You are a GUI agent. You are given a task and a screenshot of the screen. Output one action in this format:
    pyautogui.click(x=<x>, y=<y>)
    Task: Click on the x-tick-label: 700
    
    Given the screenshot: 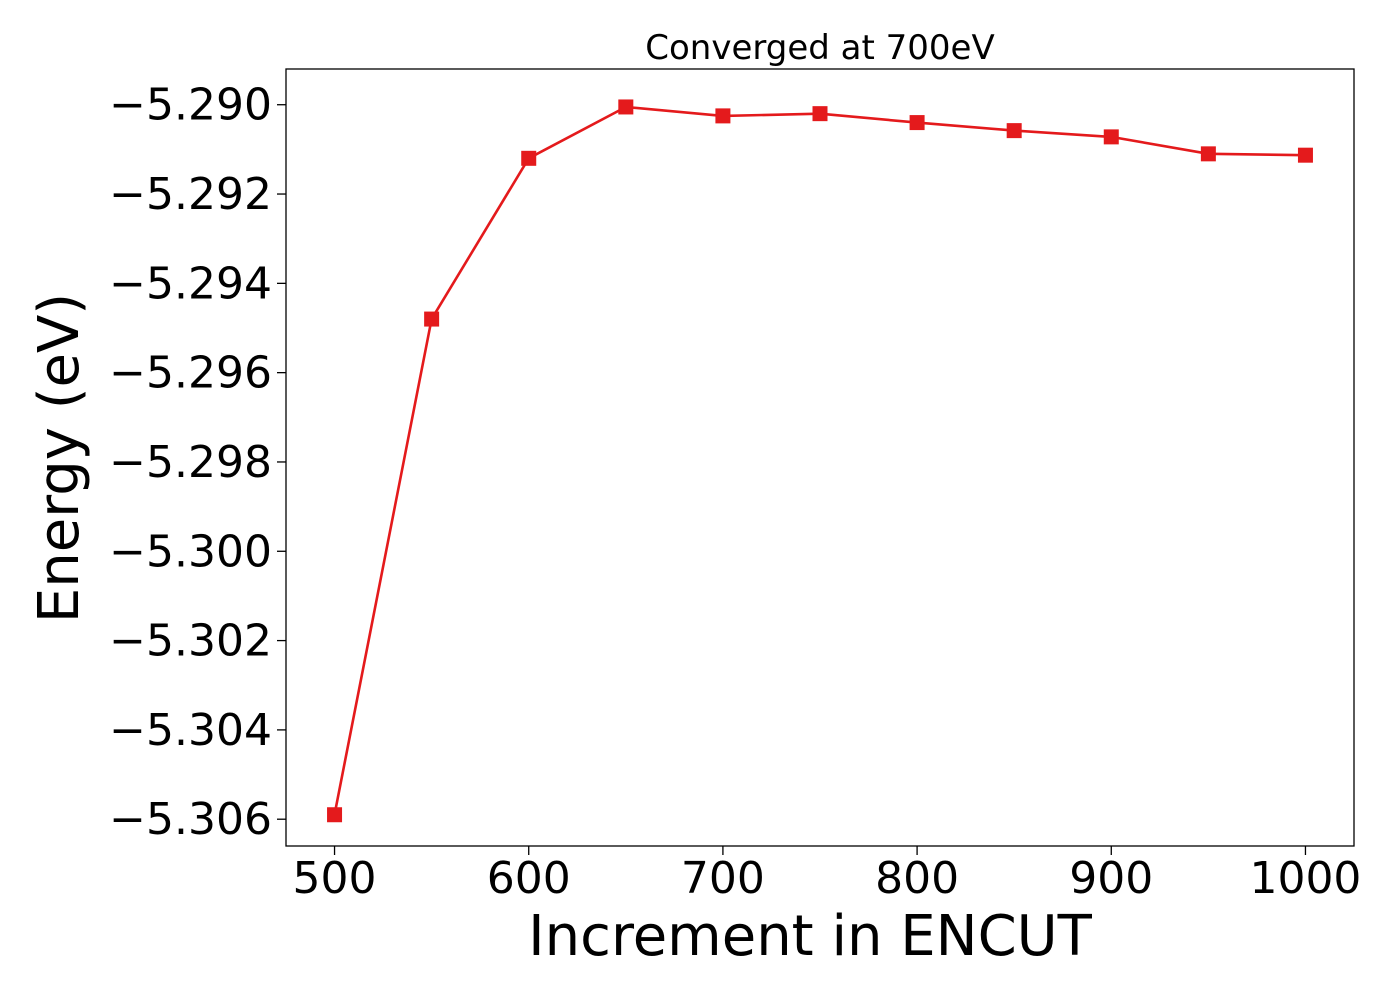 What is the action you would take?
    pyautogui.click(x=723, y=878)
    